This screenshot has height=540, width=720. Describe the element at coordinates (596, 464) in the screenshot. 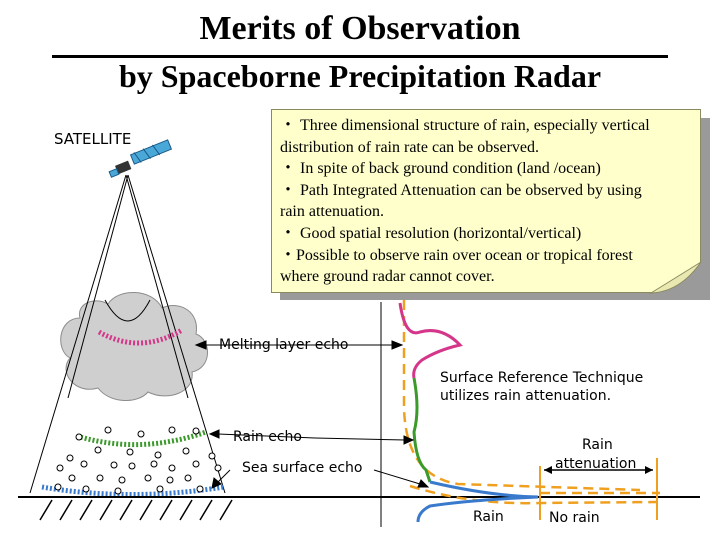

I see `rain-attenuation-label-line2: attenuation` at that location.